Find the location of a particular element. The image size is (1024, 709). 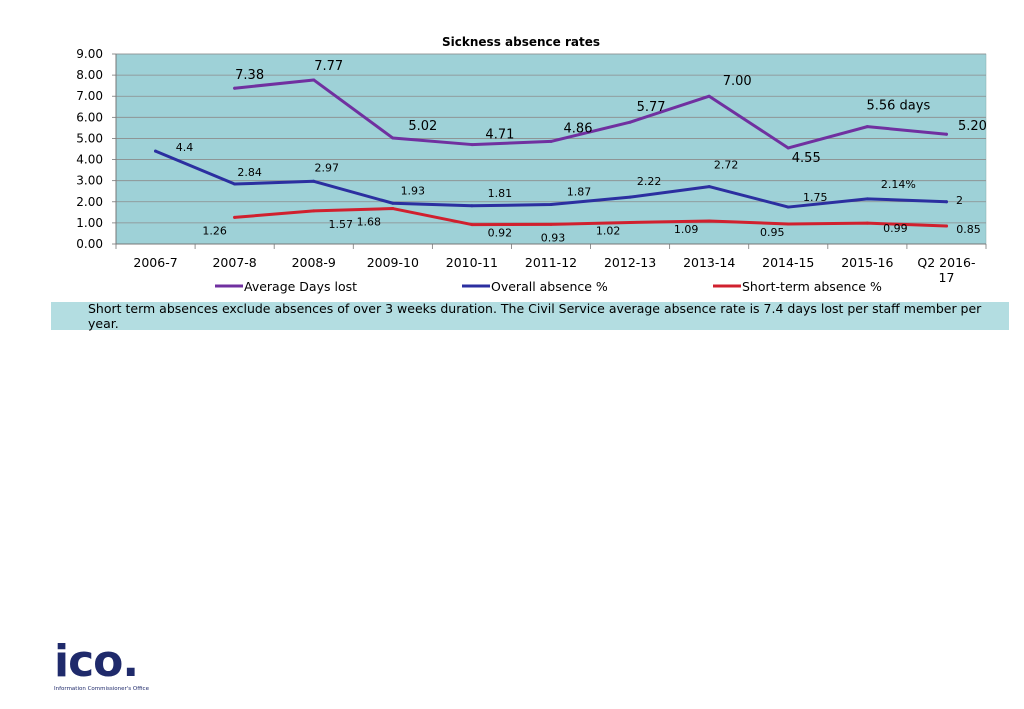

x-tick-label: 2006-7 is located at coordinates (155, 262).